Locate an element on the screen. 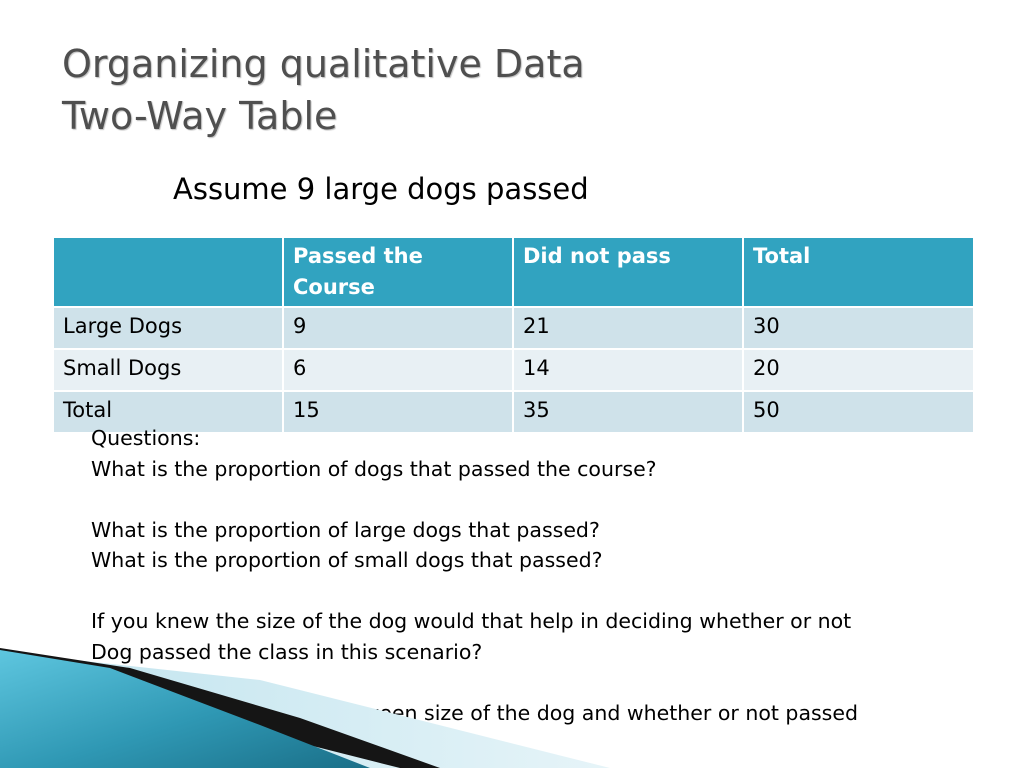 This screenshot has height=768, width=1024. title-line-2: Two-Way Table is located at coordinates (200, 116).